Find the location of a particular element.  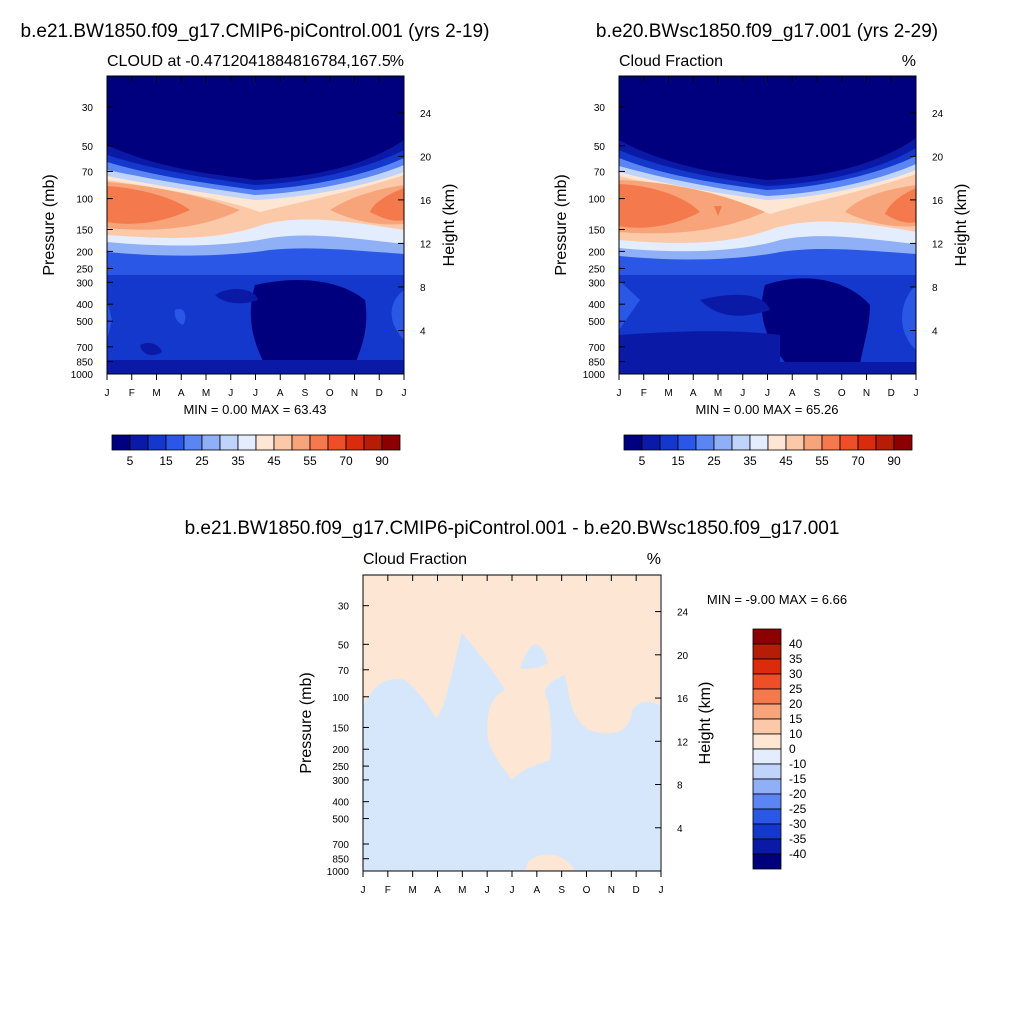

colorbar-label: 30 is located at coordinates (796, 674).